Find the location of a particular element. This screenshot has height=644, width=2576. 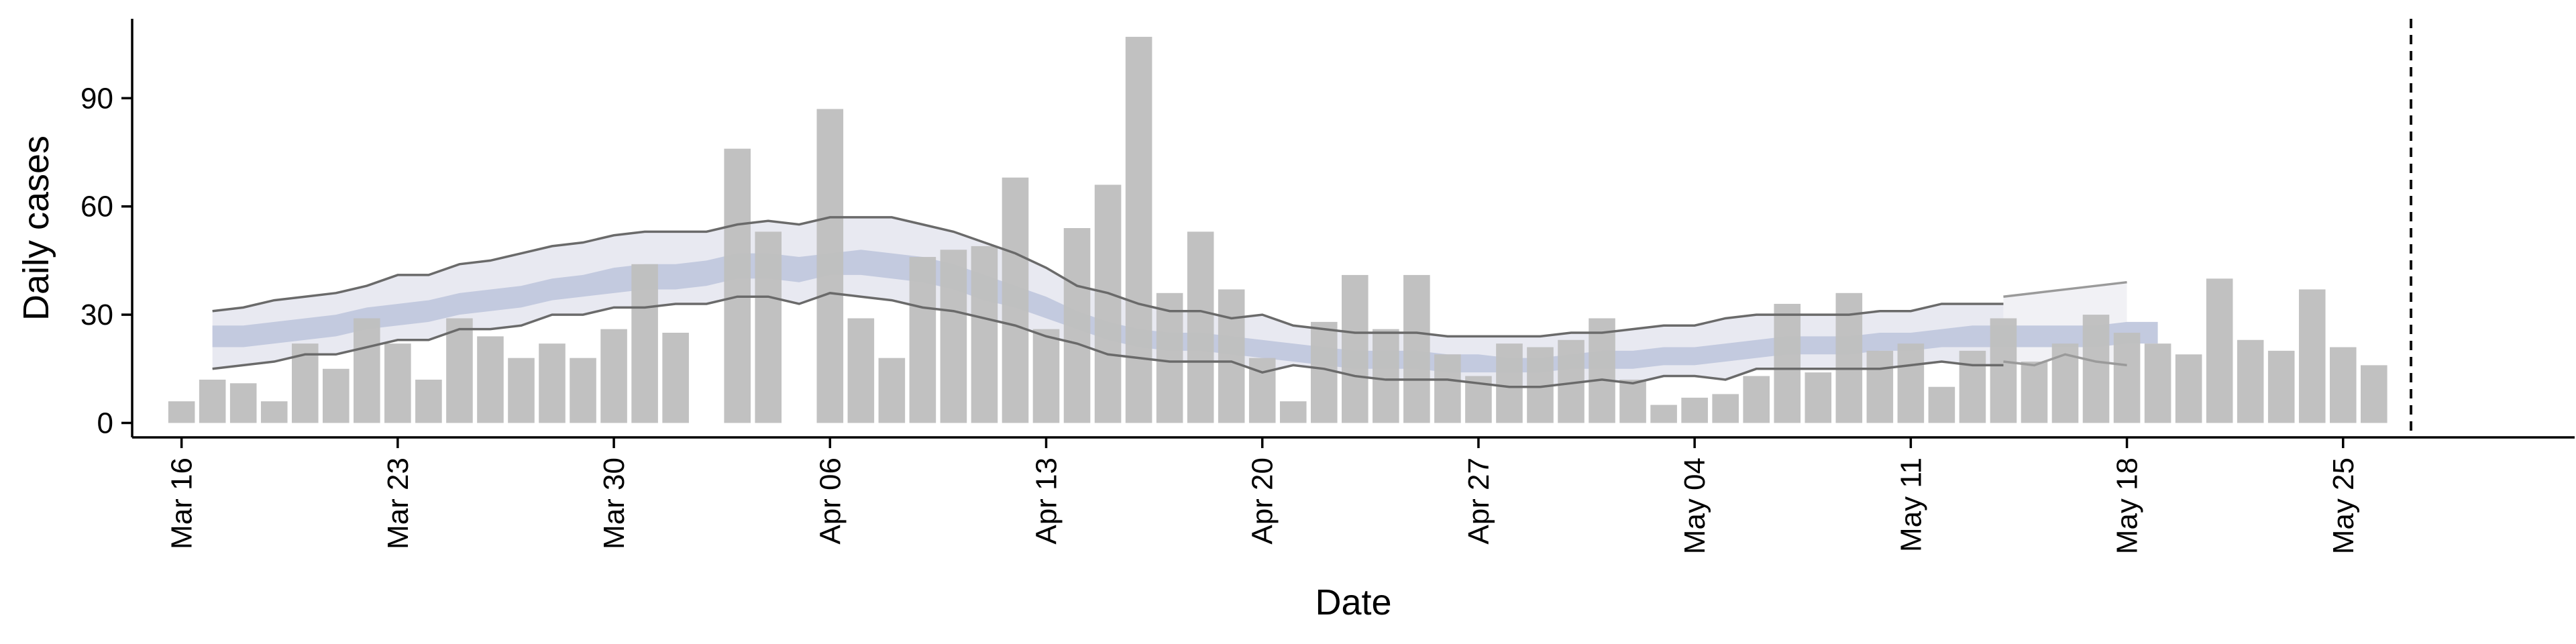

x-tick-label: Mar 16 is located at coordinates (182, 503).